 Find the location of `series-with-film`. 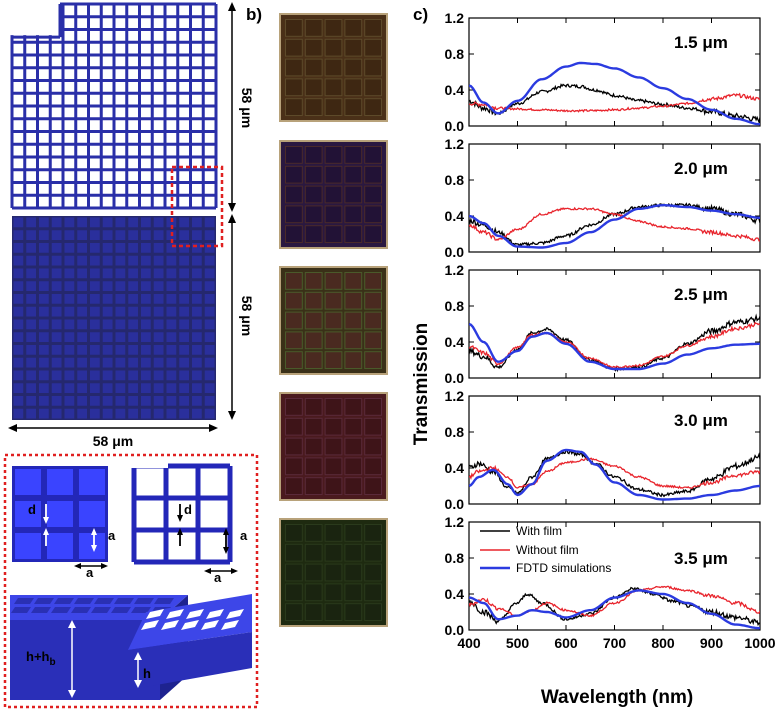

series-with-film is located at coordinates (614, 606).